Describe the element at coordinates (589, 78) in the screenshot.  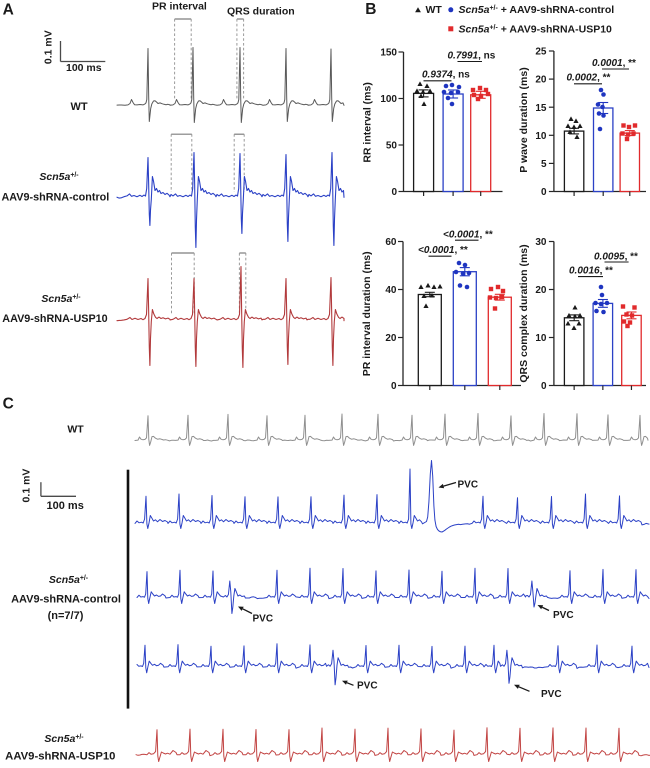
I see `svg-text: 0.0002, **` at that location.